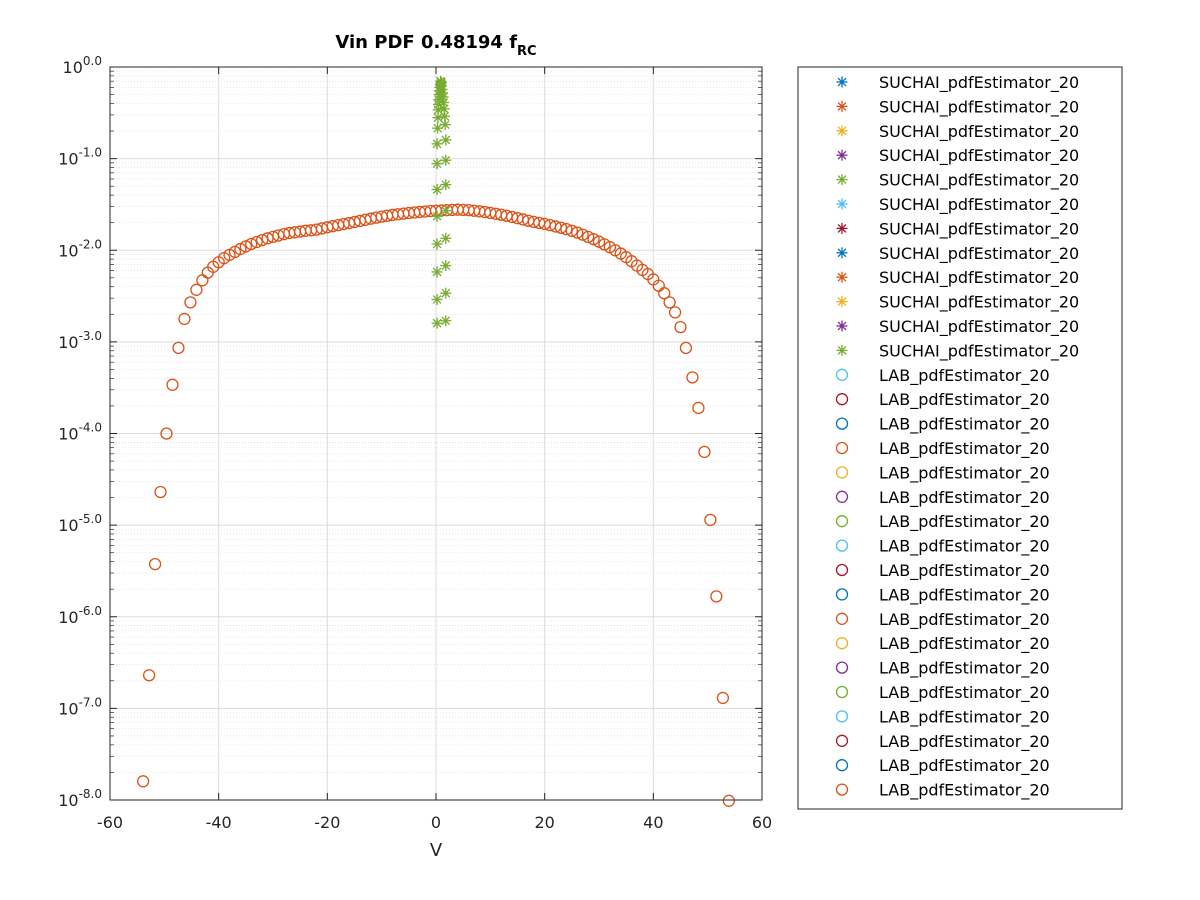  I want to click on x-tick-labels: -60 -40 -20 0 20 40 60, so click(434, 822).